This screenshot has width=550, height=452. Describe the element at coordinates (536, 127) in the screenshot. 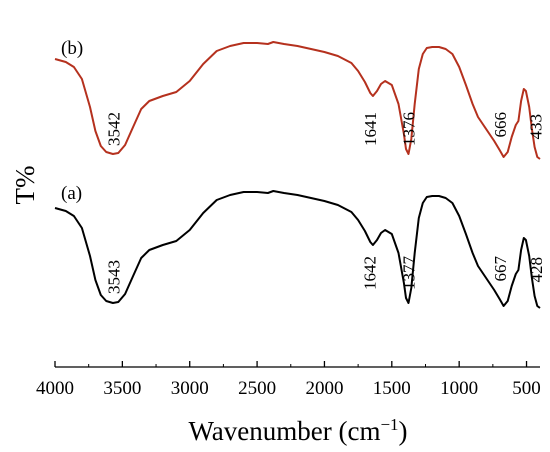

I see `peak-label-b-433: 433` at that location.